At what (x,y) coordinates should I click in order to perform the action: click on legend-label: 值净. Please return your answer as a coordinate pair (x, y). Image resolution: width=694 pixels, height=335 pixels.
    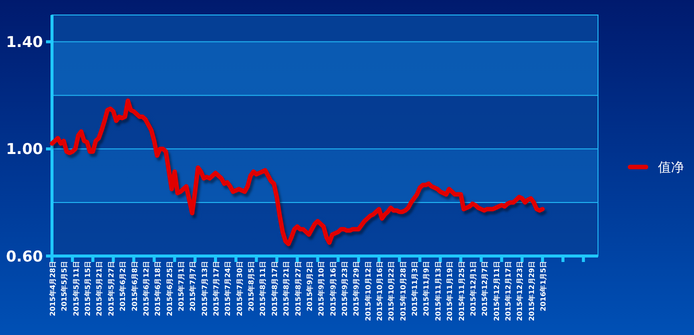
    Looking at the image, I should click on (671, 168).